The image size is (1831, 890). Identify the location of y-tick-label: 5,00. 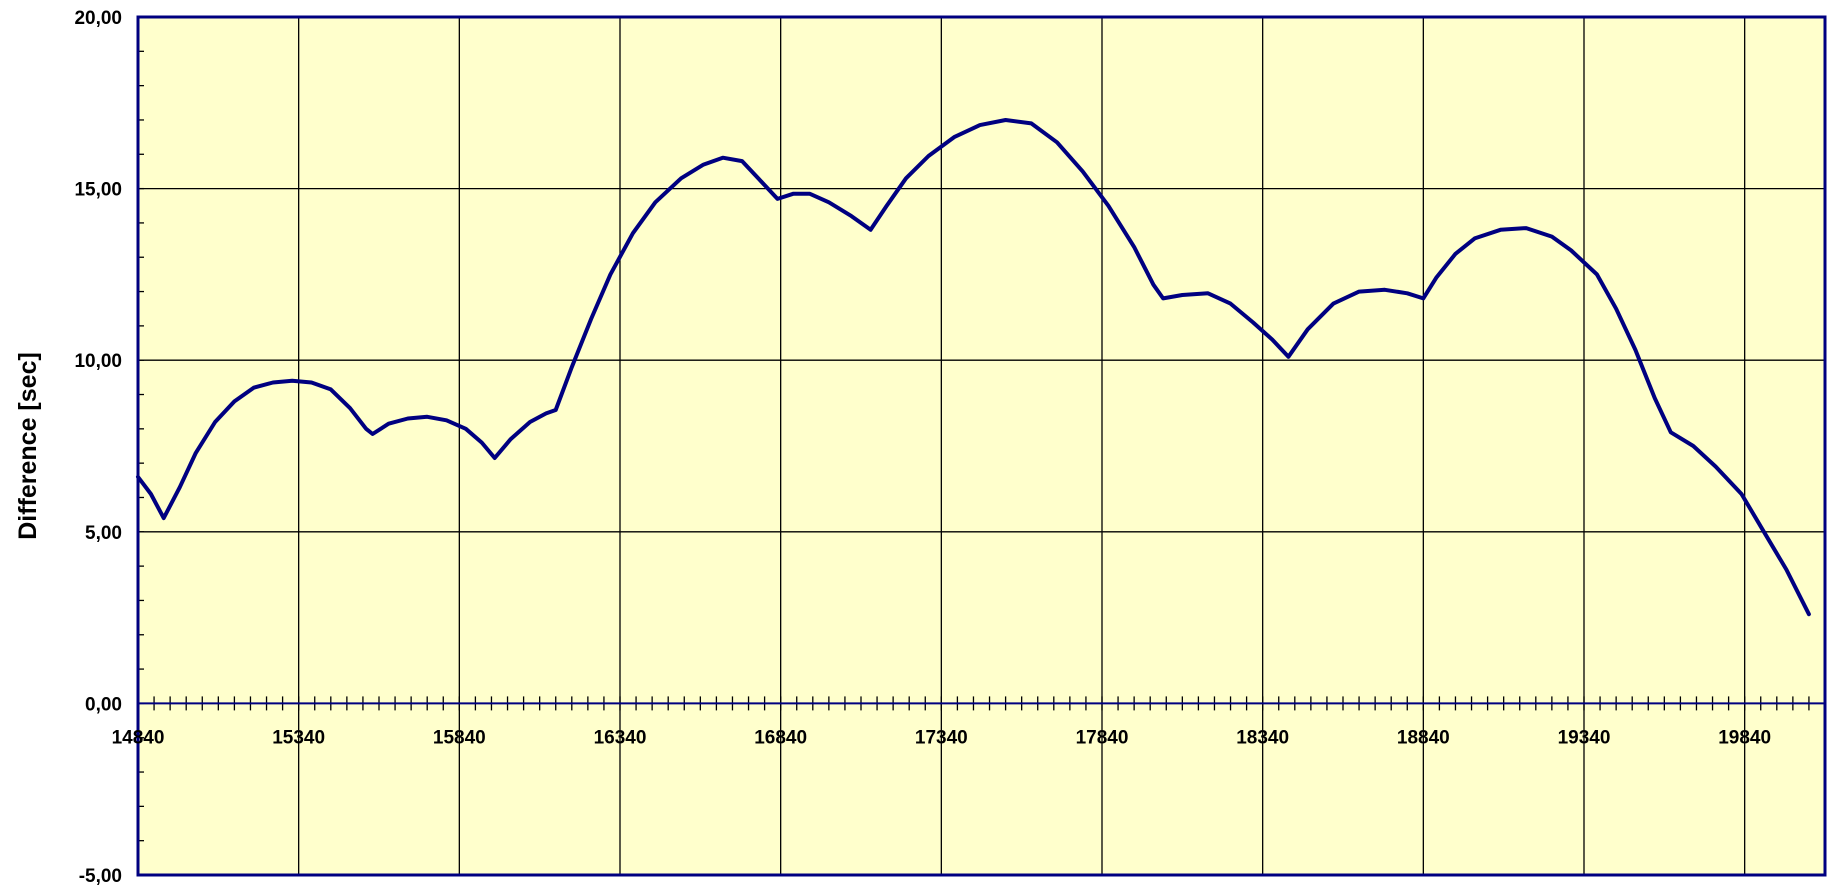
(103, 533).